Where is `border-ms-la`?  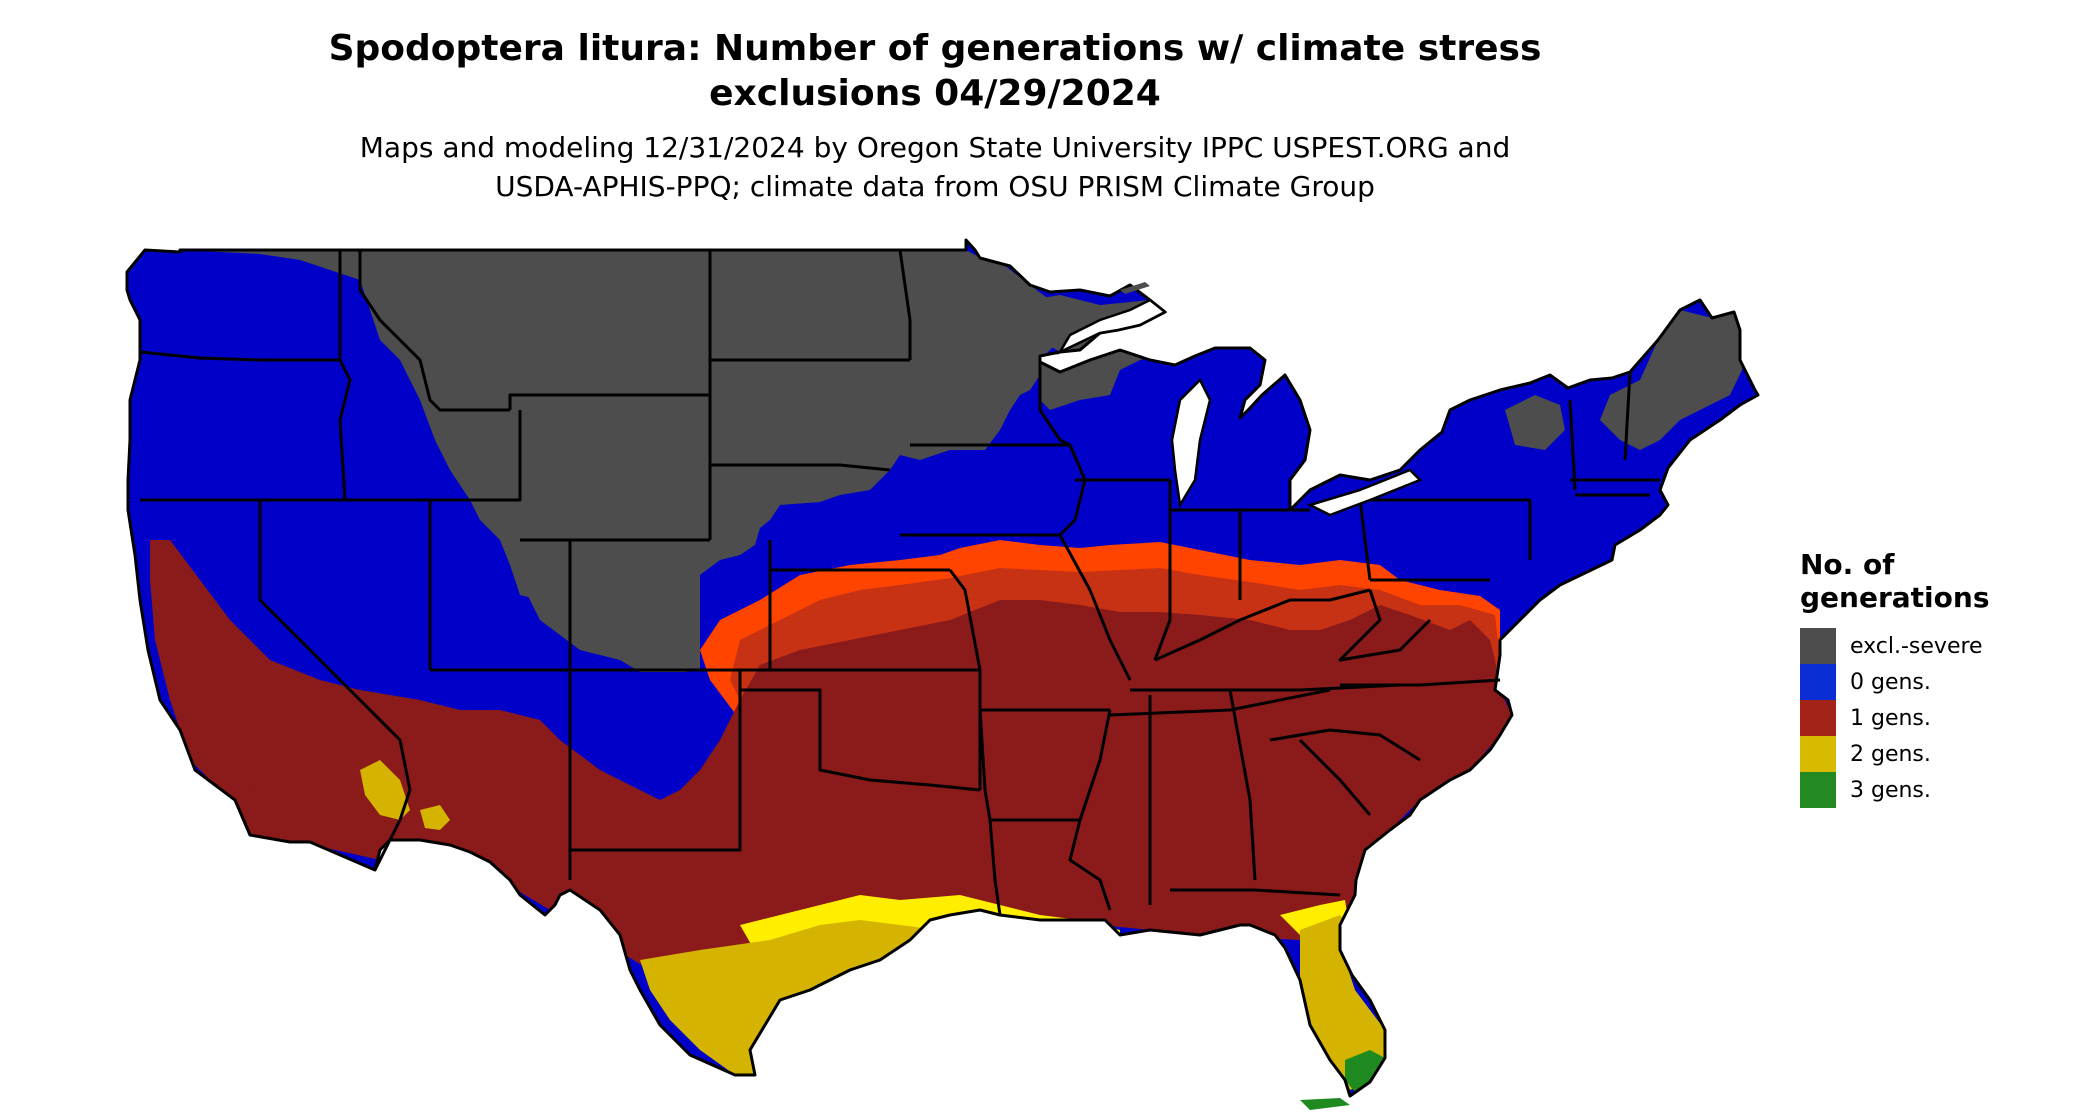 border-ms-la is located at coordinates (1090, 865).